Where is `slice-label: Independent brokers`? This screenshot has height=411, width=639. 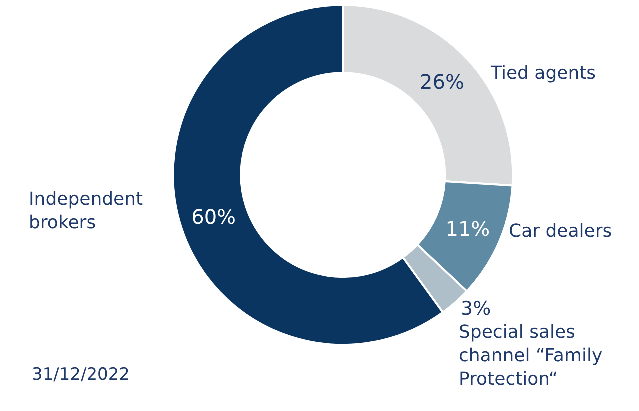
slice-label: Independent brokers is located at coordinates (86, 211).